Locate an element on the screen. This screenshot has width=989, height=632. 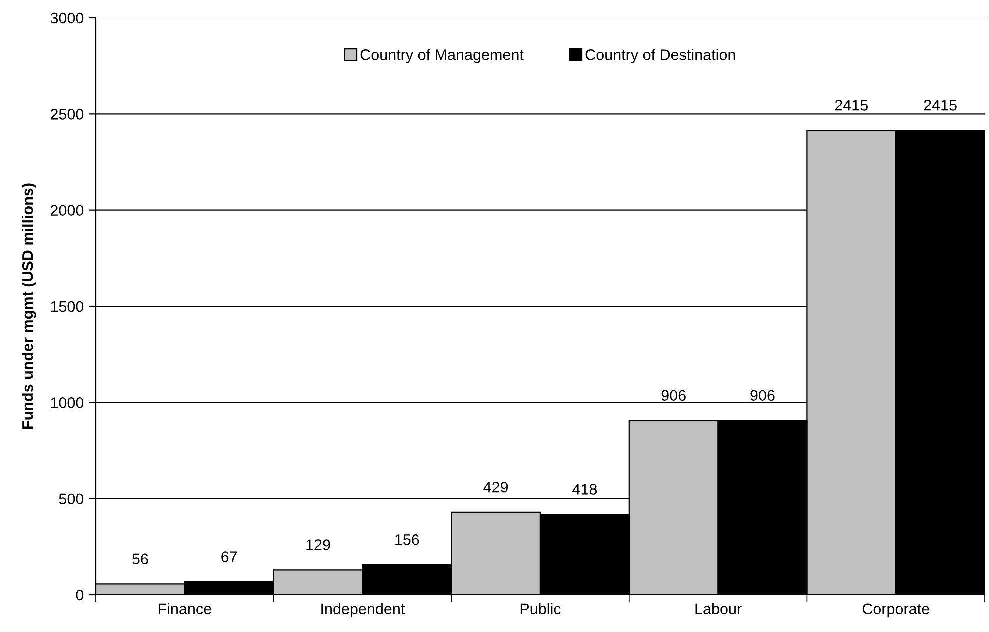
data-label: 418 is located at coordinates (585, 489).